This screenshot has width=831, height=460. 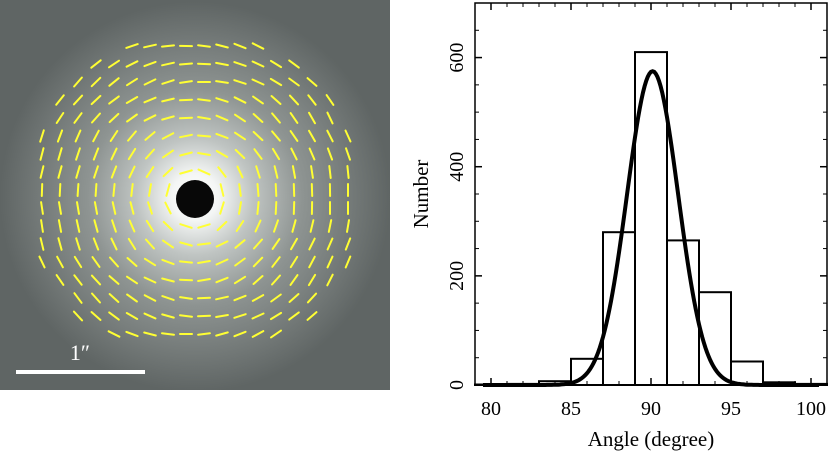 What do you see at coordinates (811, 409) in the screenshot?
I see `x-tick-label: 100` at bounding box center [811, 409].